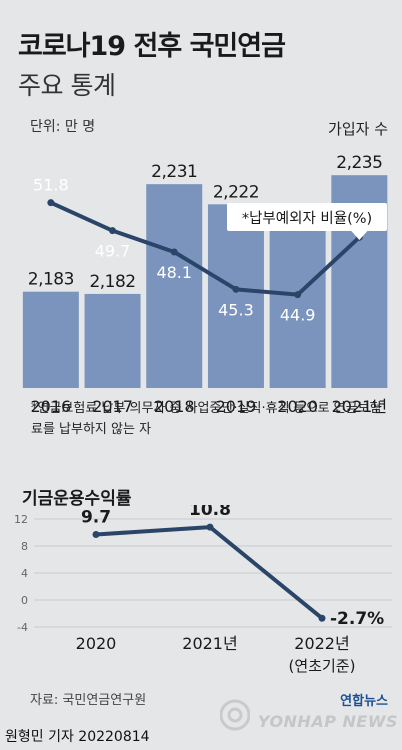 The image size is (402, 750). Describe the element at coordinates (298, 315) in the screenshot. I see `rate-value-label: 44.9` at that location.